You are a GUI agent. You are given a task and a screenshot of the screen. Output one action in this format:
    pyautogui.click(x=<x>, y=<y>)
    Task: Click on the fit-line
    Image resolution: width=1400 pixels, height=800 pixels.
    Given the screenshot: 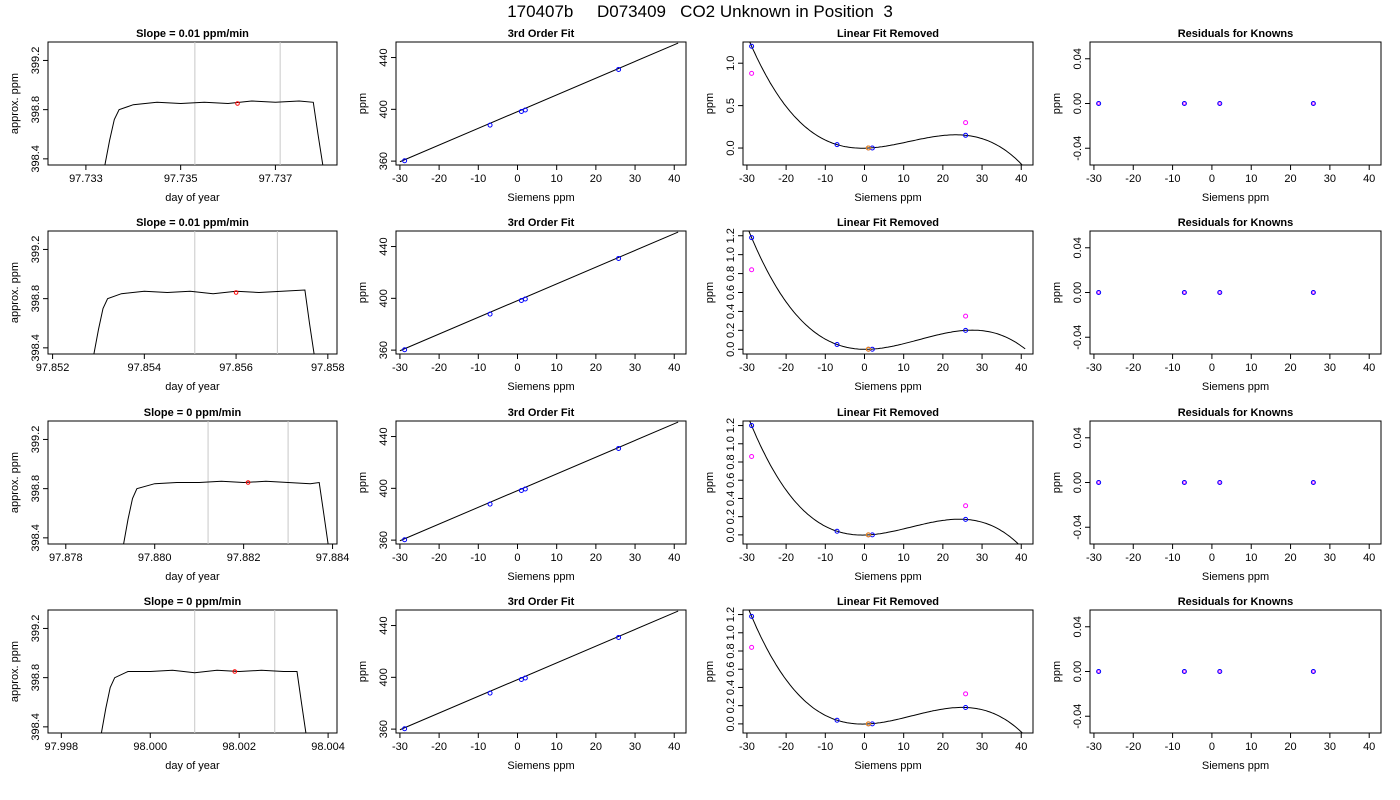 What is the action you would take?
    pyautogui.click(x=539, y=102)
    